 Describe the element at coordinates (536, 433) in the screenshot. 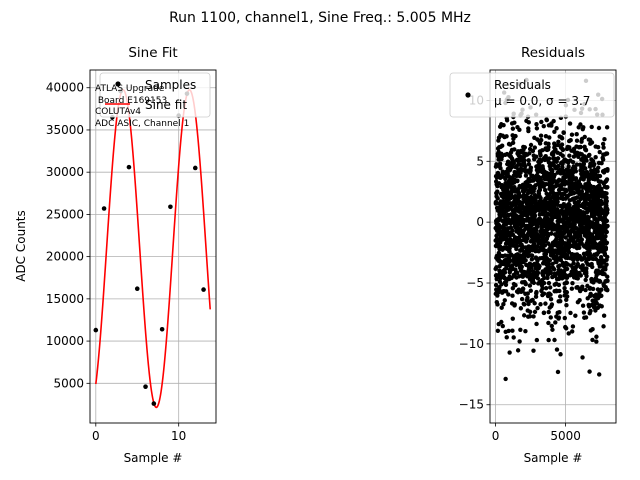

I see `residuals-x-ticks: 0 5000` at that location.